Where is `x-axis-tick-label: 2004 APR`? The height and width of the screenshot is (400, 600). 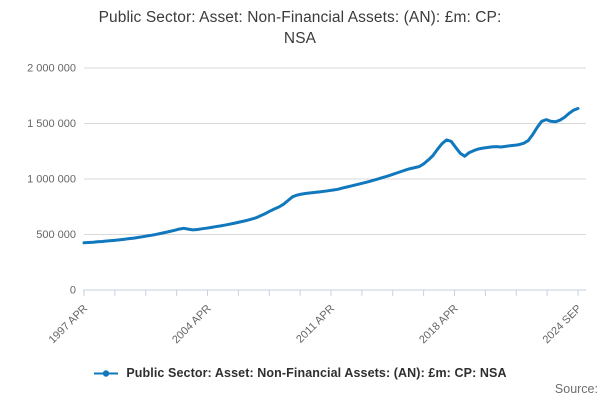
x-axis-tick-label: 2004 APR is located at coordinates (192, 325).